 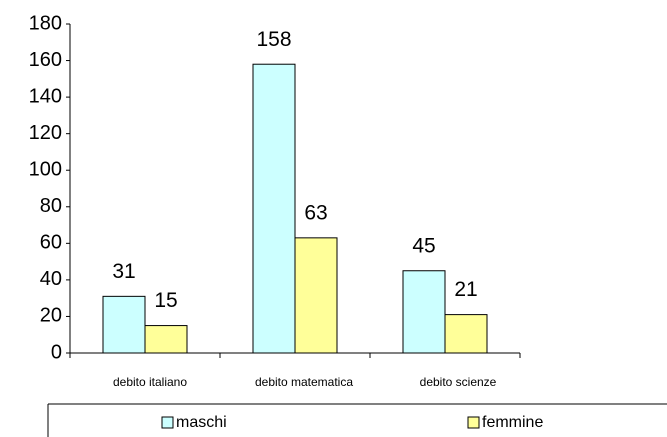 I want to click on y-tick-label: 40, so click(x=51, y=279).